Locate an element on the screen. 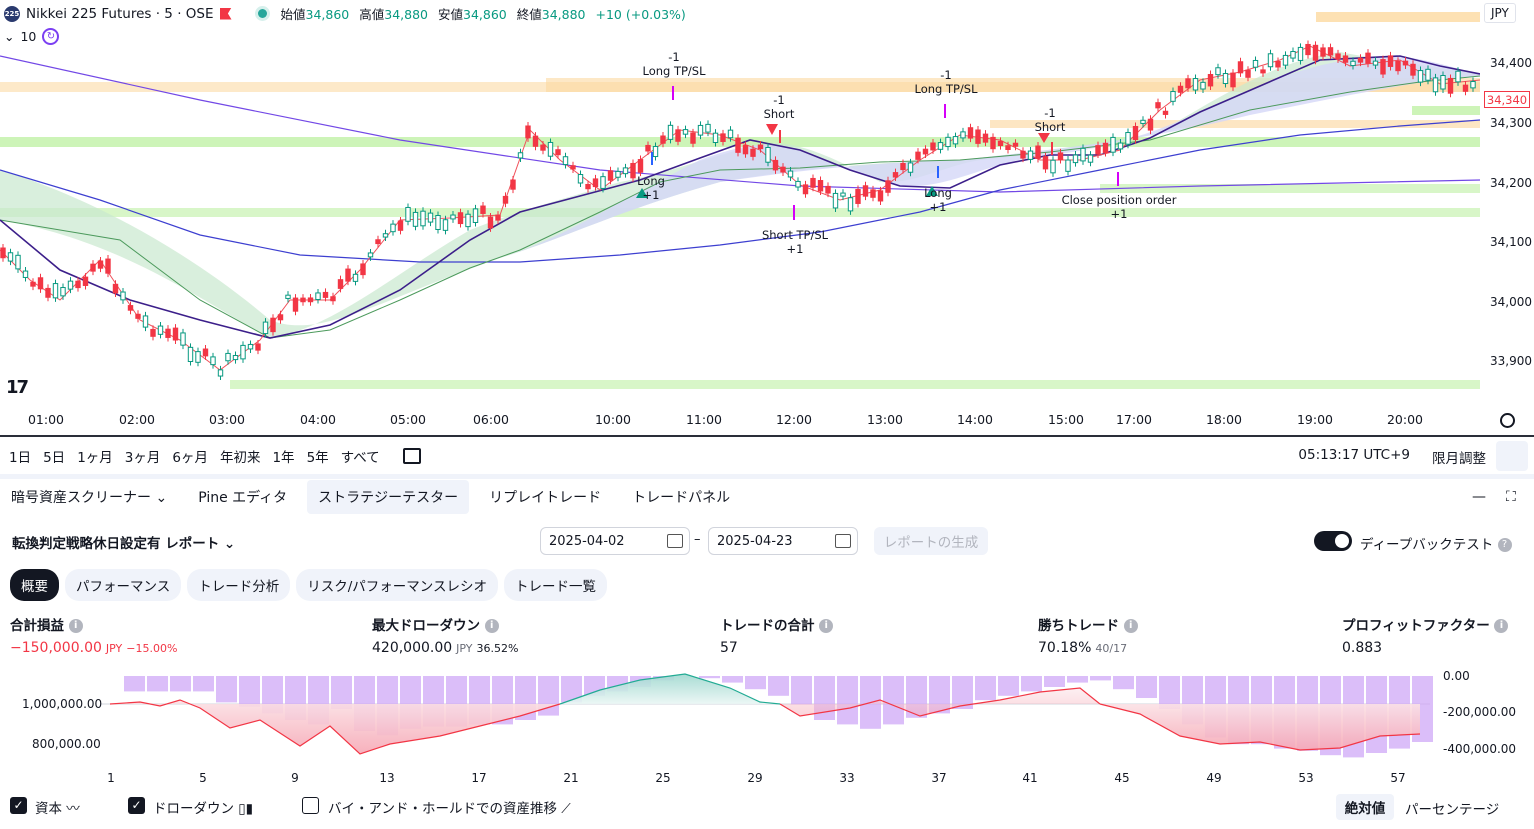 The height and width of the screenshot is (829, 1534). refresh-icon: ↻ is located at coordinates (51, 36).